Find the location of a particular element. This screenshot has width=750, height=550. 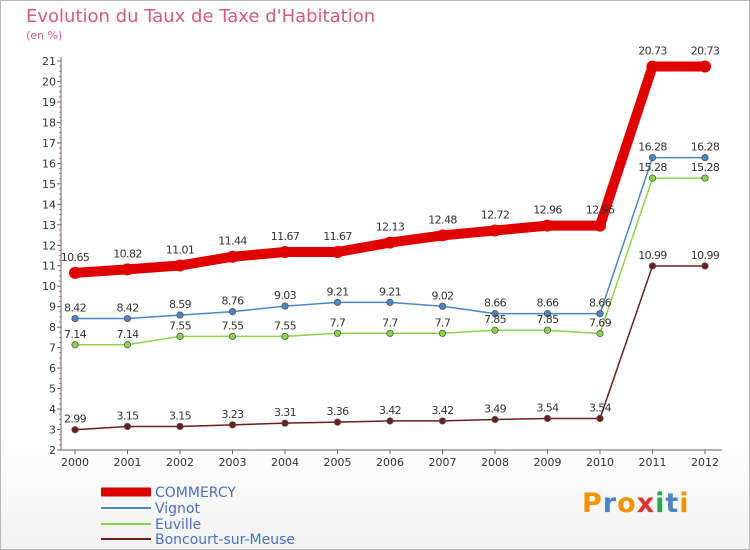

legend-item: Boncourt-sur-Meuse is located at coordinates (198, 540).